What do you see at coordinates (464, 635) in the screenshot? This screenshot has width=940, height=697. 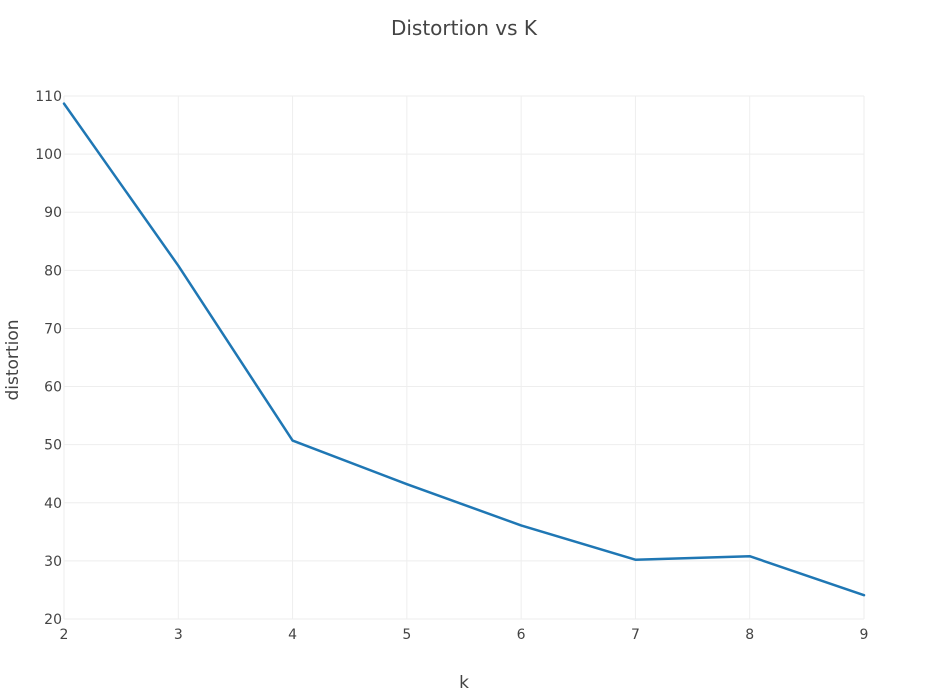 I see `x-axis: 2 3 4 5 6 7 8 9` at bounding box center [464, 635].